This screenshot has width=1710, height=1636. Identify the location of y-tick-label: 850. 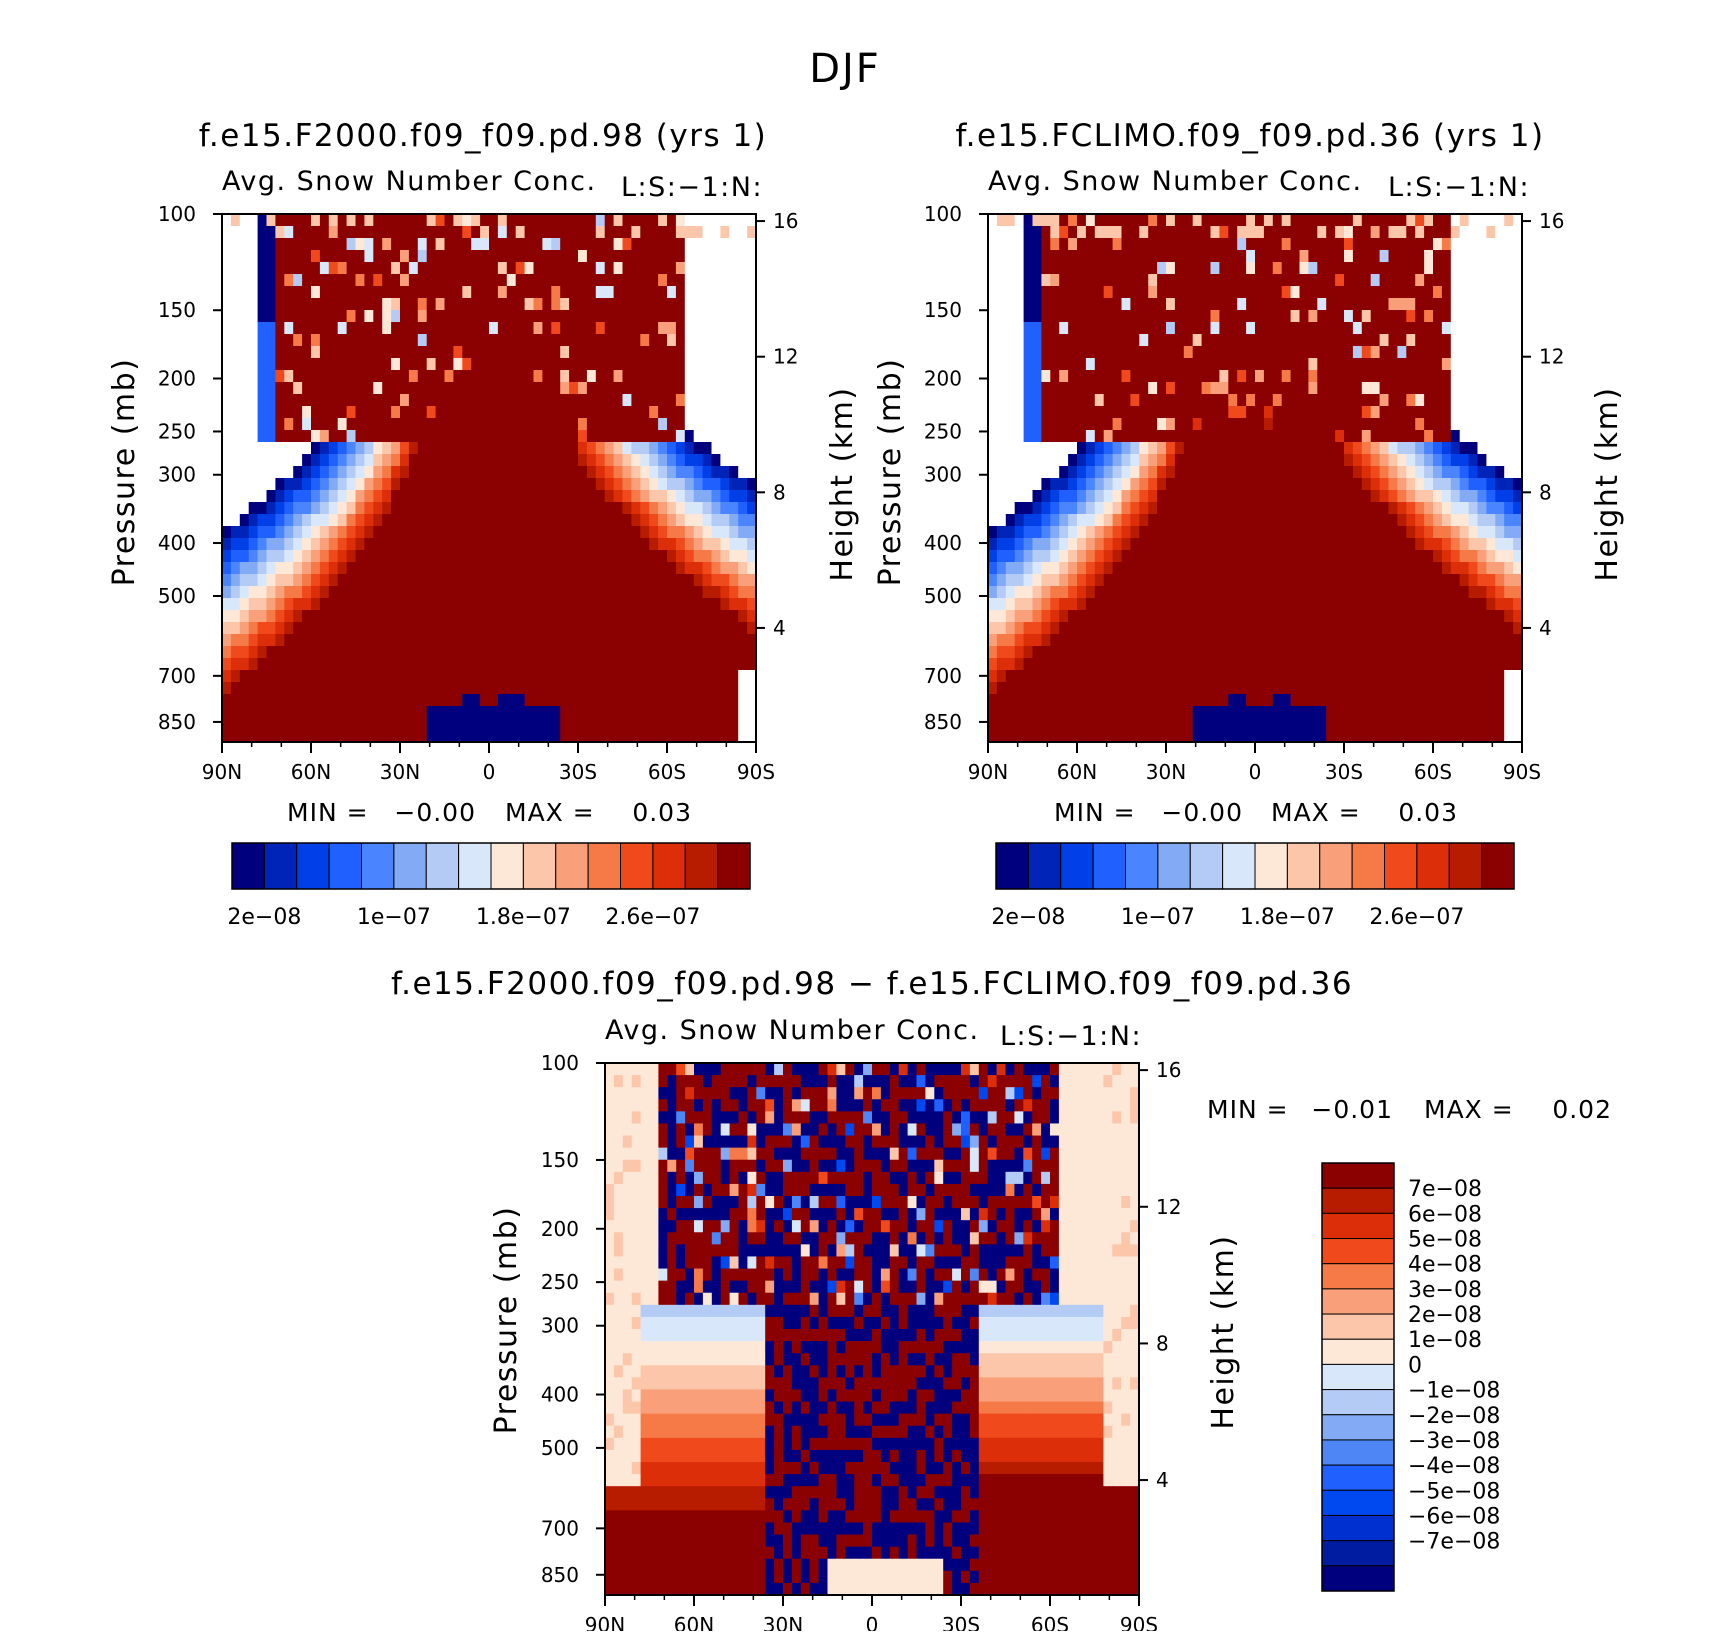
(177, 722).